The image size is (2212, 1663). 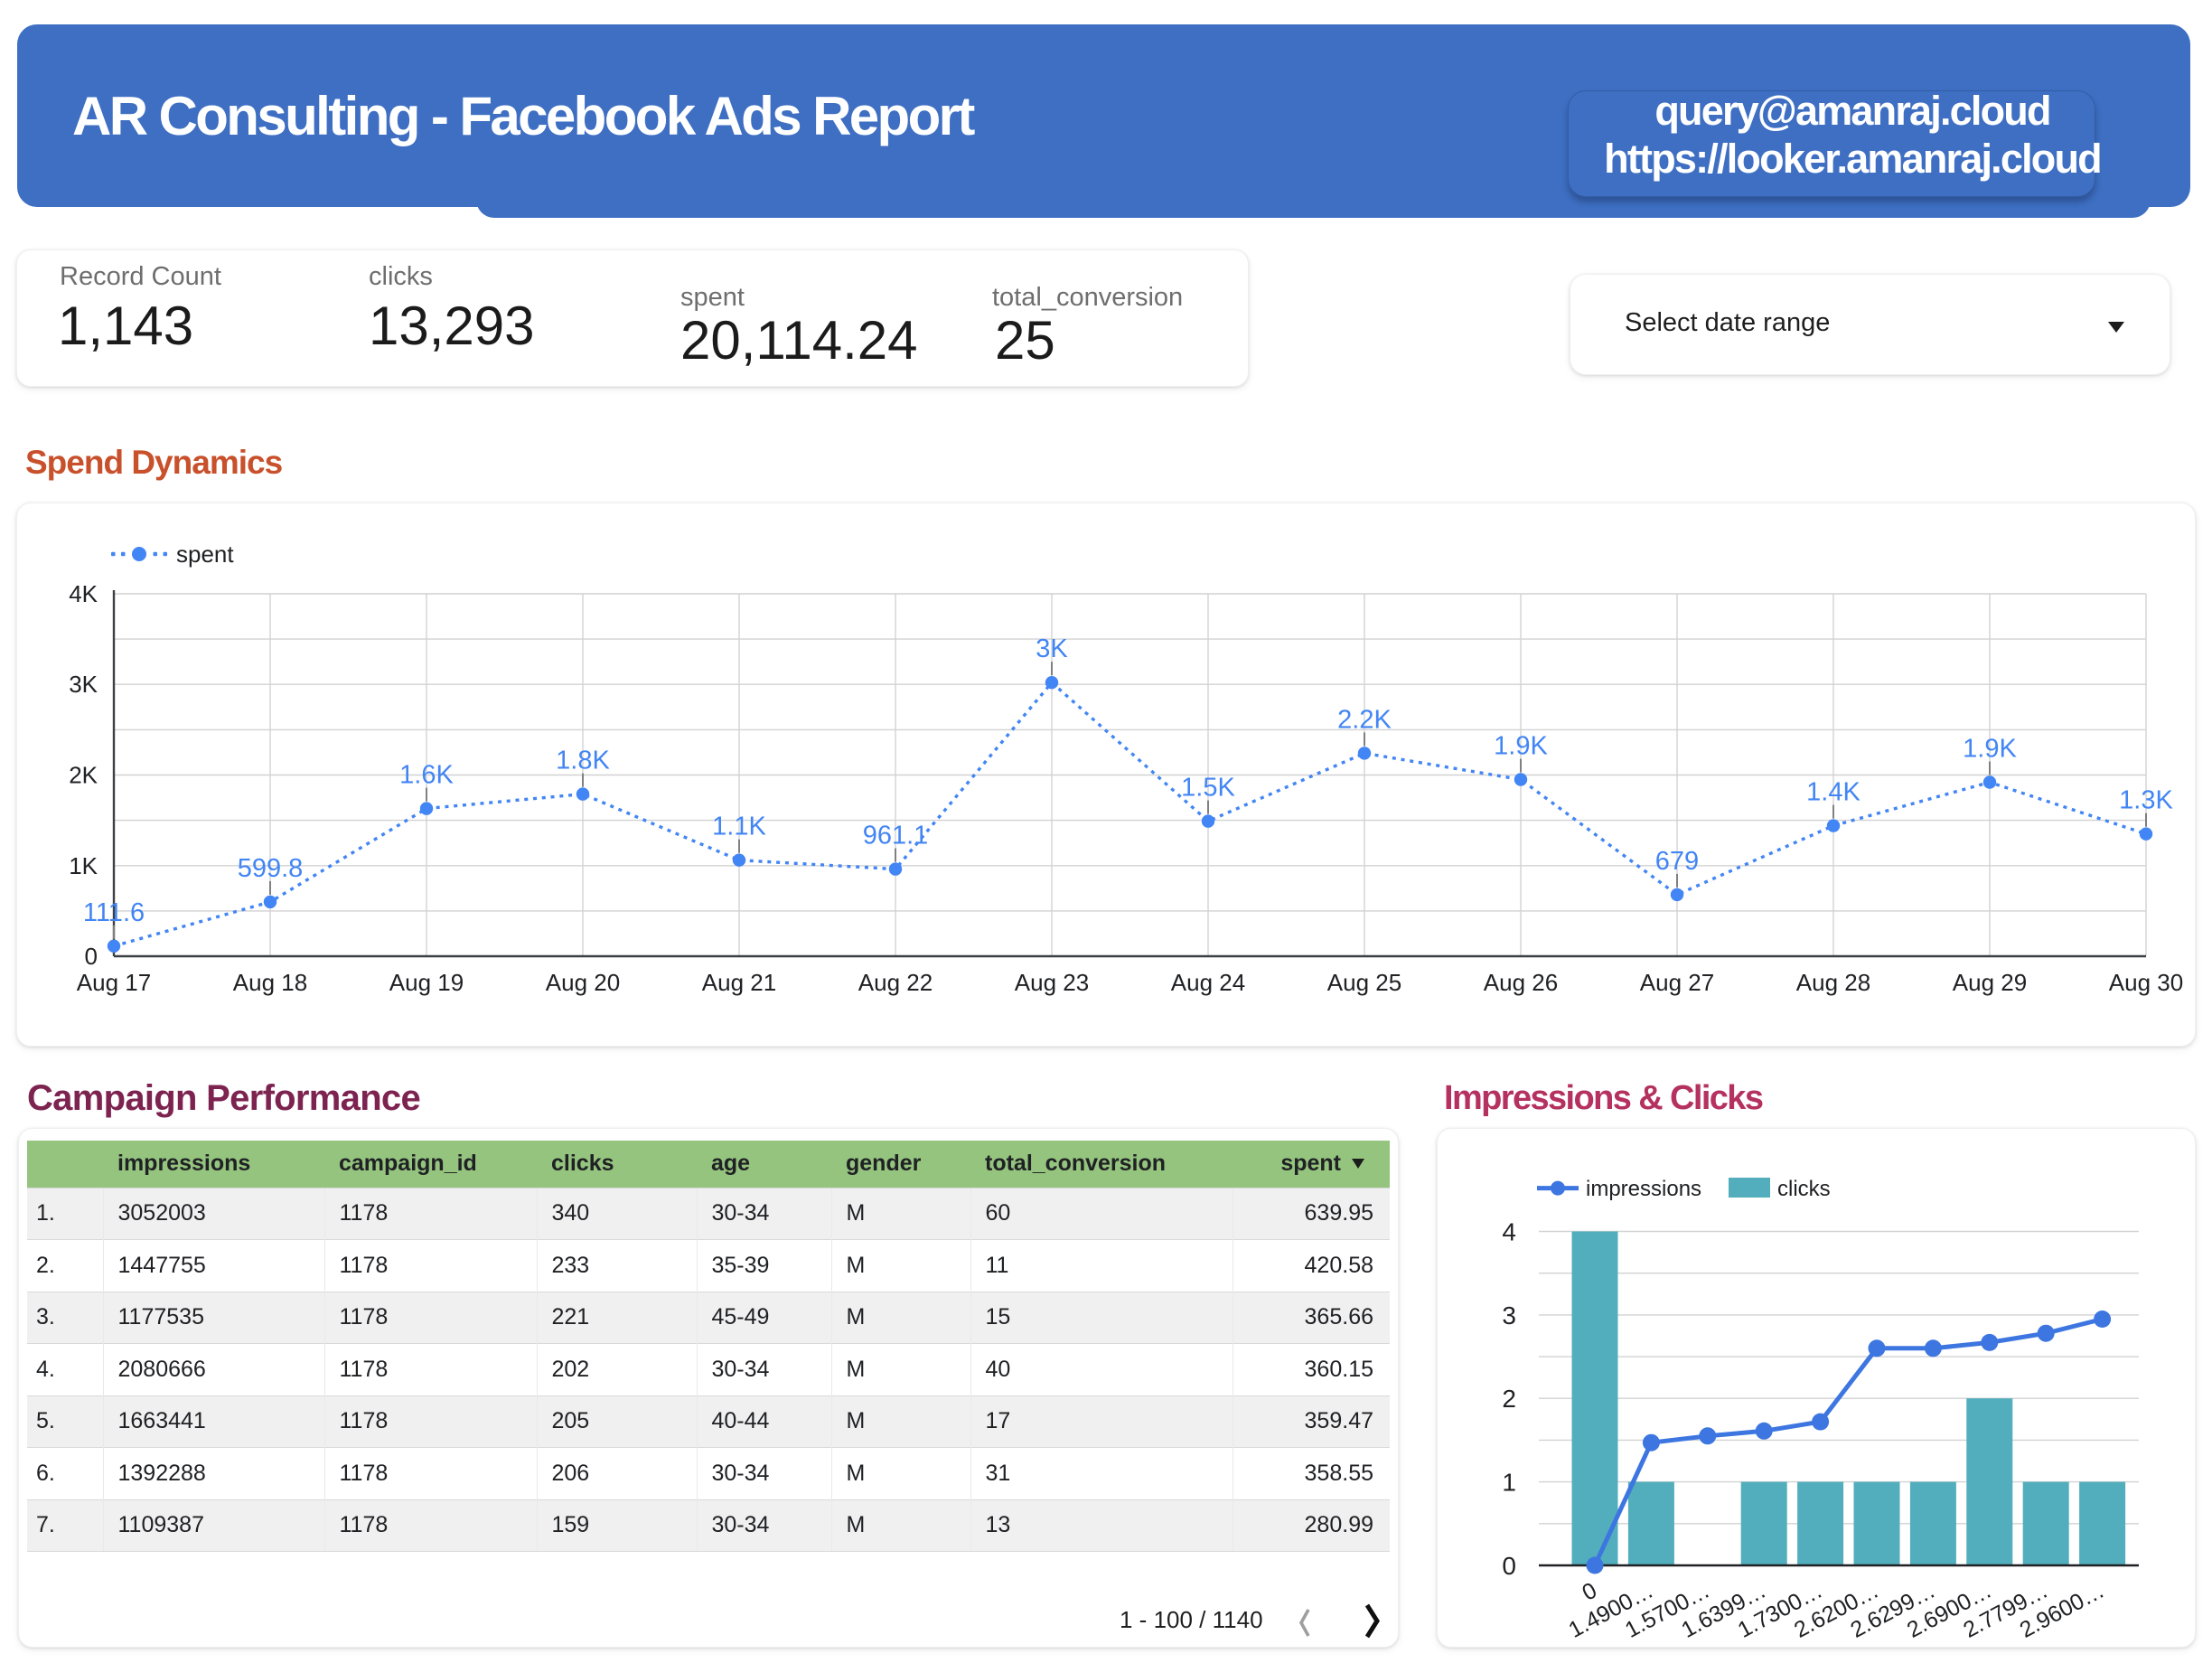 What do you see at coordinates (1364, 719) in the screenshot?
I see `svg-text: 2.2K` at bounding box center [1364, 719].